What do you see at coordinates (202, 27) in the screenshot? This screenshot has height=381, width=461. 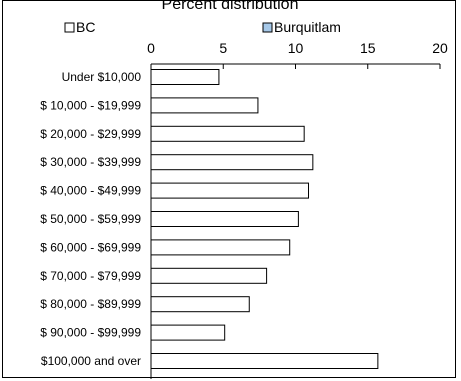 I see `legend: BC Burquitlam` at bounding box center [202, 27].